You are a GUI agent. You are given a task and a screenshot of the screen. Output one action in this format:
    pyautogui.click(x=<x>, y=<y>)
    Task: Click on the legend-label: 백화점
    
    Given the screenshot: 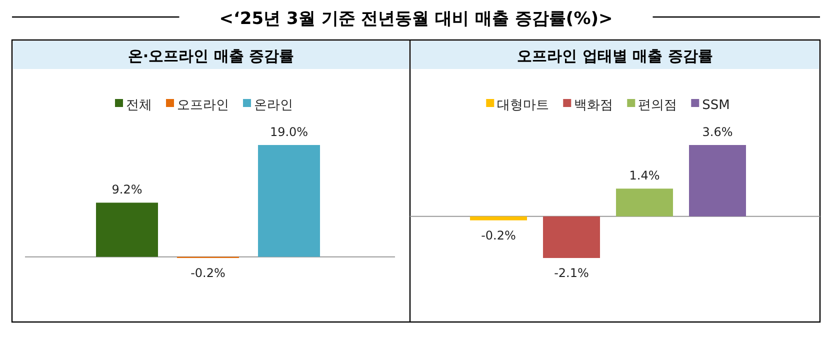 What is the action you would take?
    pyautogui.click(x=594, y=105)
    